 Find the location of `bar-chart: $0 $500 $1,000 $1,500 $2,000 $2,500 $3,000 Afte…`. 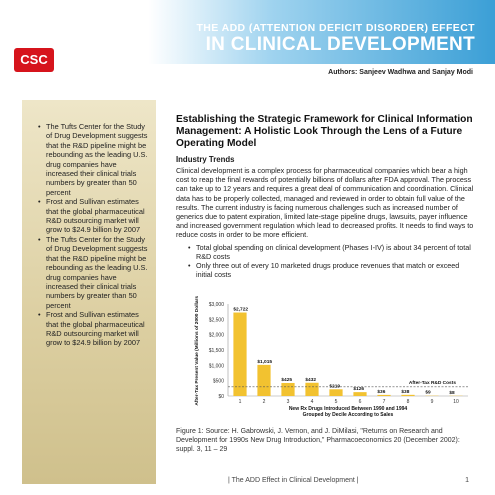

bar-chart: $0 $500 $1,000 $1,500 $2,000 $2,500 $3,000 Afte… is located at coordinates (331, 356).